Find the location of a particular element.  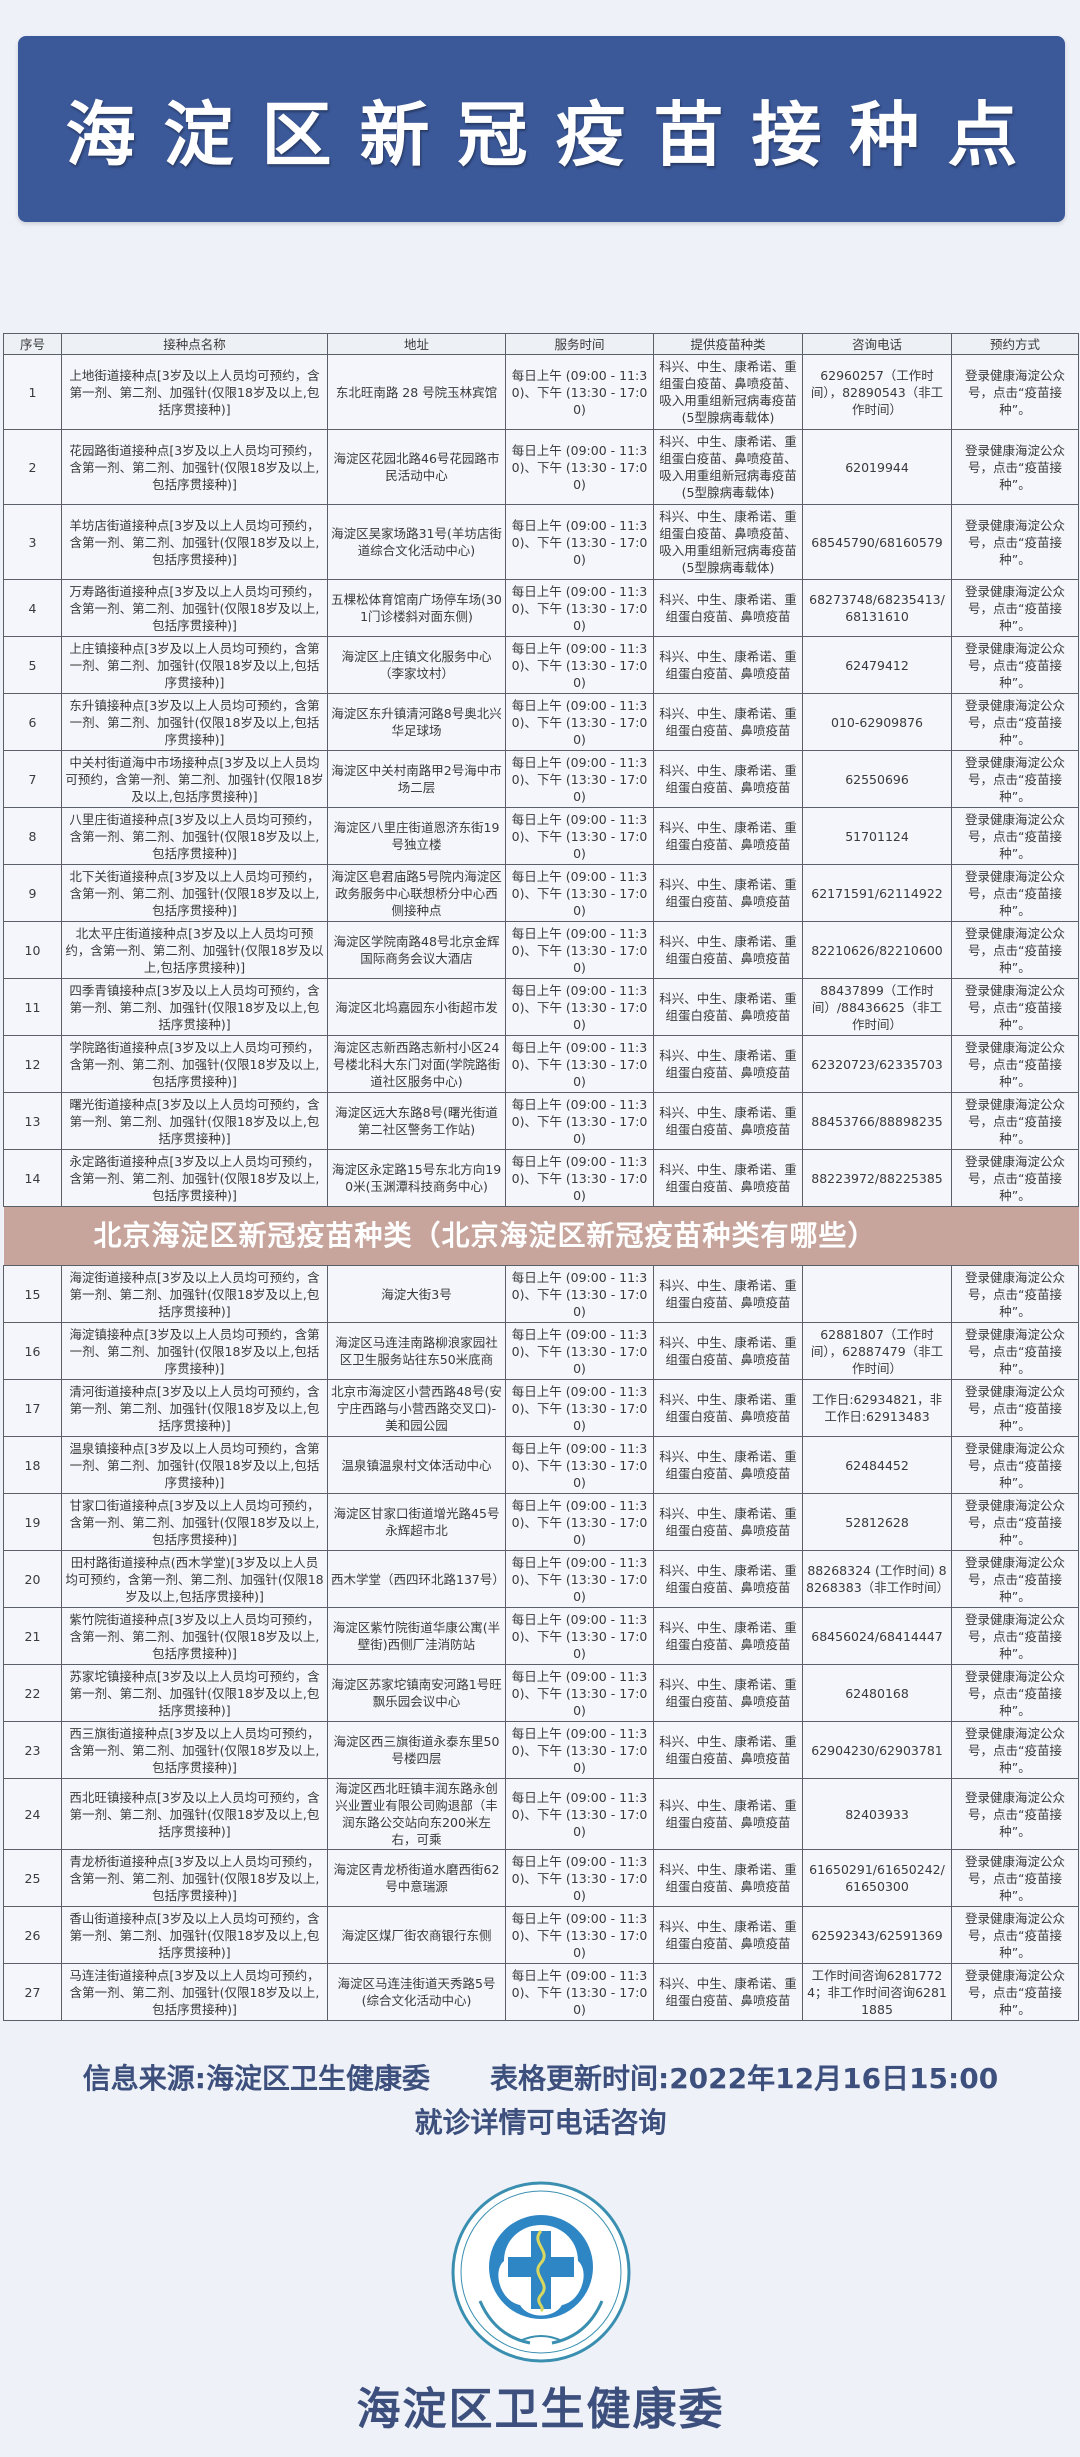

site-address: 海淀区青龙桥街道水磨西街62号中意瑞源 is located at coordinates (416, 1878).